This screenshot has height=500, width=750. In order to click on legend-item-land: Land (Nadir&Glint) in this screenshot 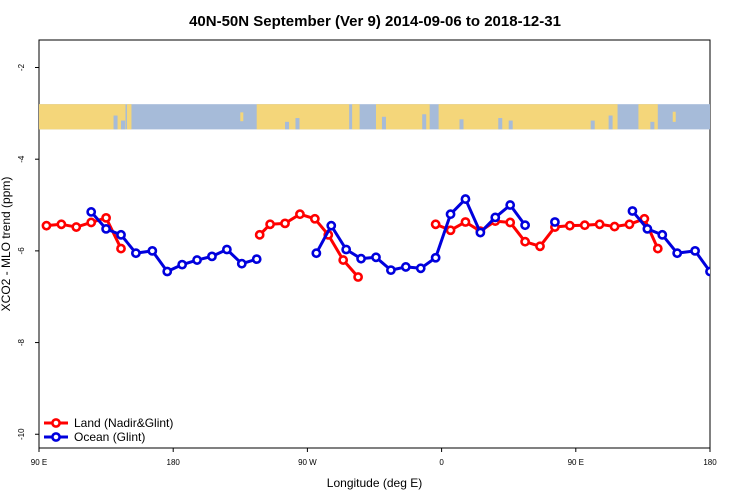, I will do `click(108, 423)`.